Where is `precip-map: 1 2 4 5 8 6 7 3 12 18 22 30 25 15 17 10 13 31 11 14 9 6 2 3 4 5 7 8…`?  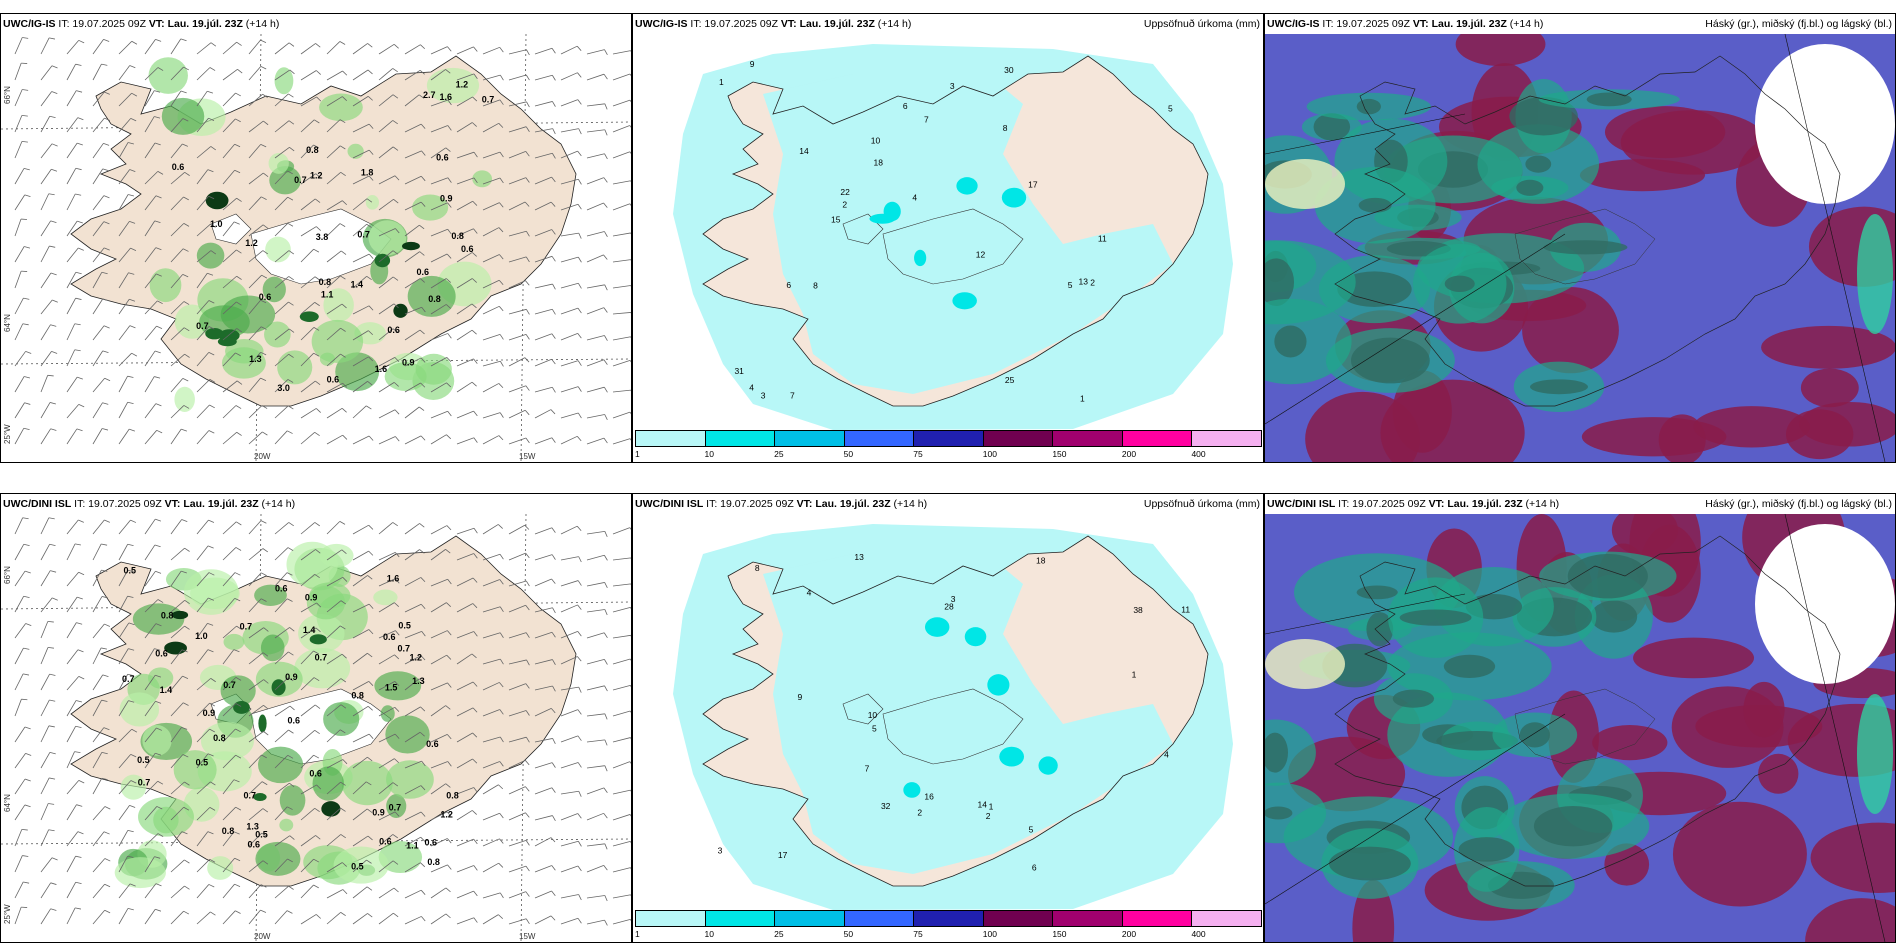
precip-map: 1 2 4 5 8 6 7 3 12 18 22 30 25 15 17 10 13 31 11 14 9 6 2 3 4 5 7 8… is located at coordinates (948, 232).